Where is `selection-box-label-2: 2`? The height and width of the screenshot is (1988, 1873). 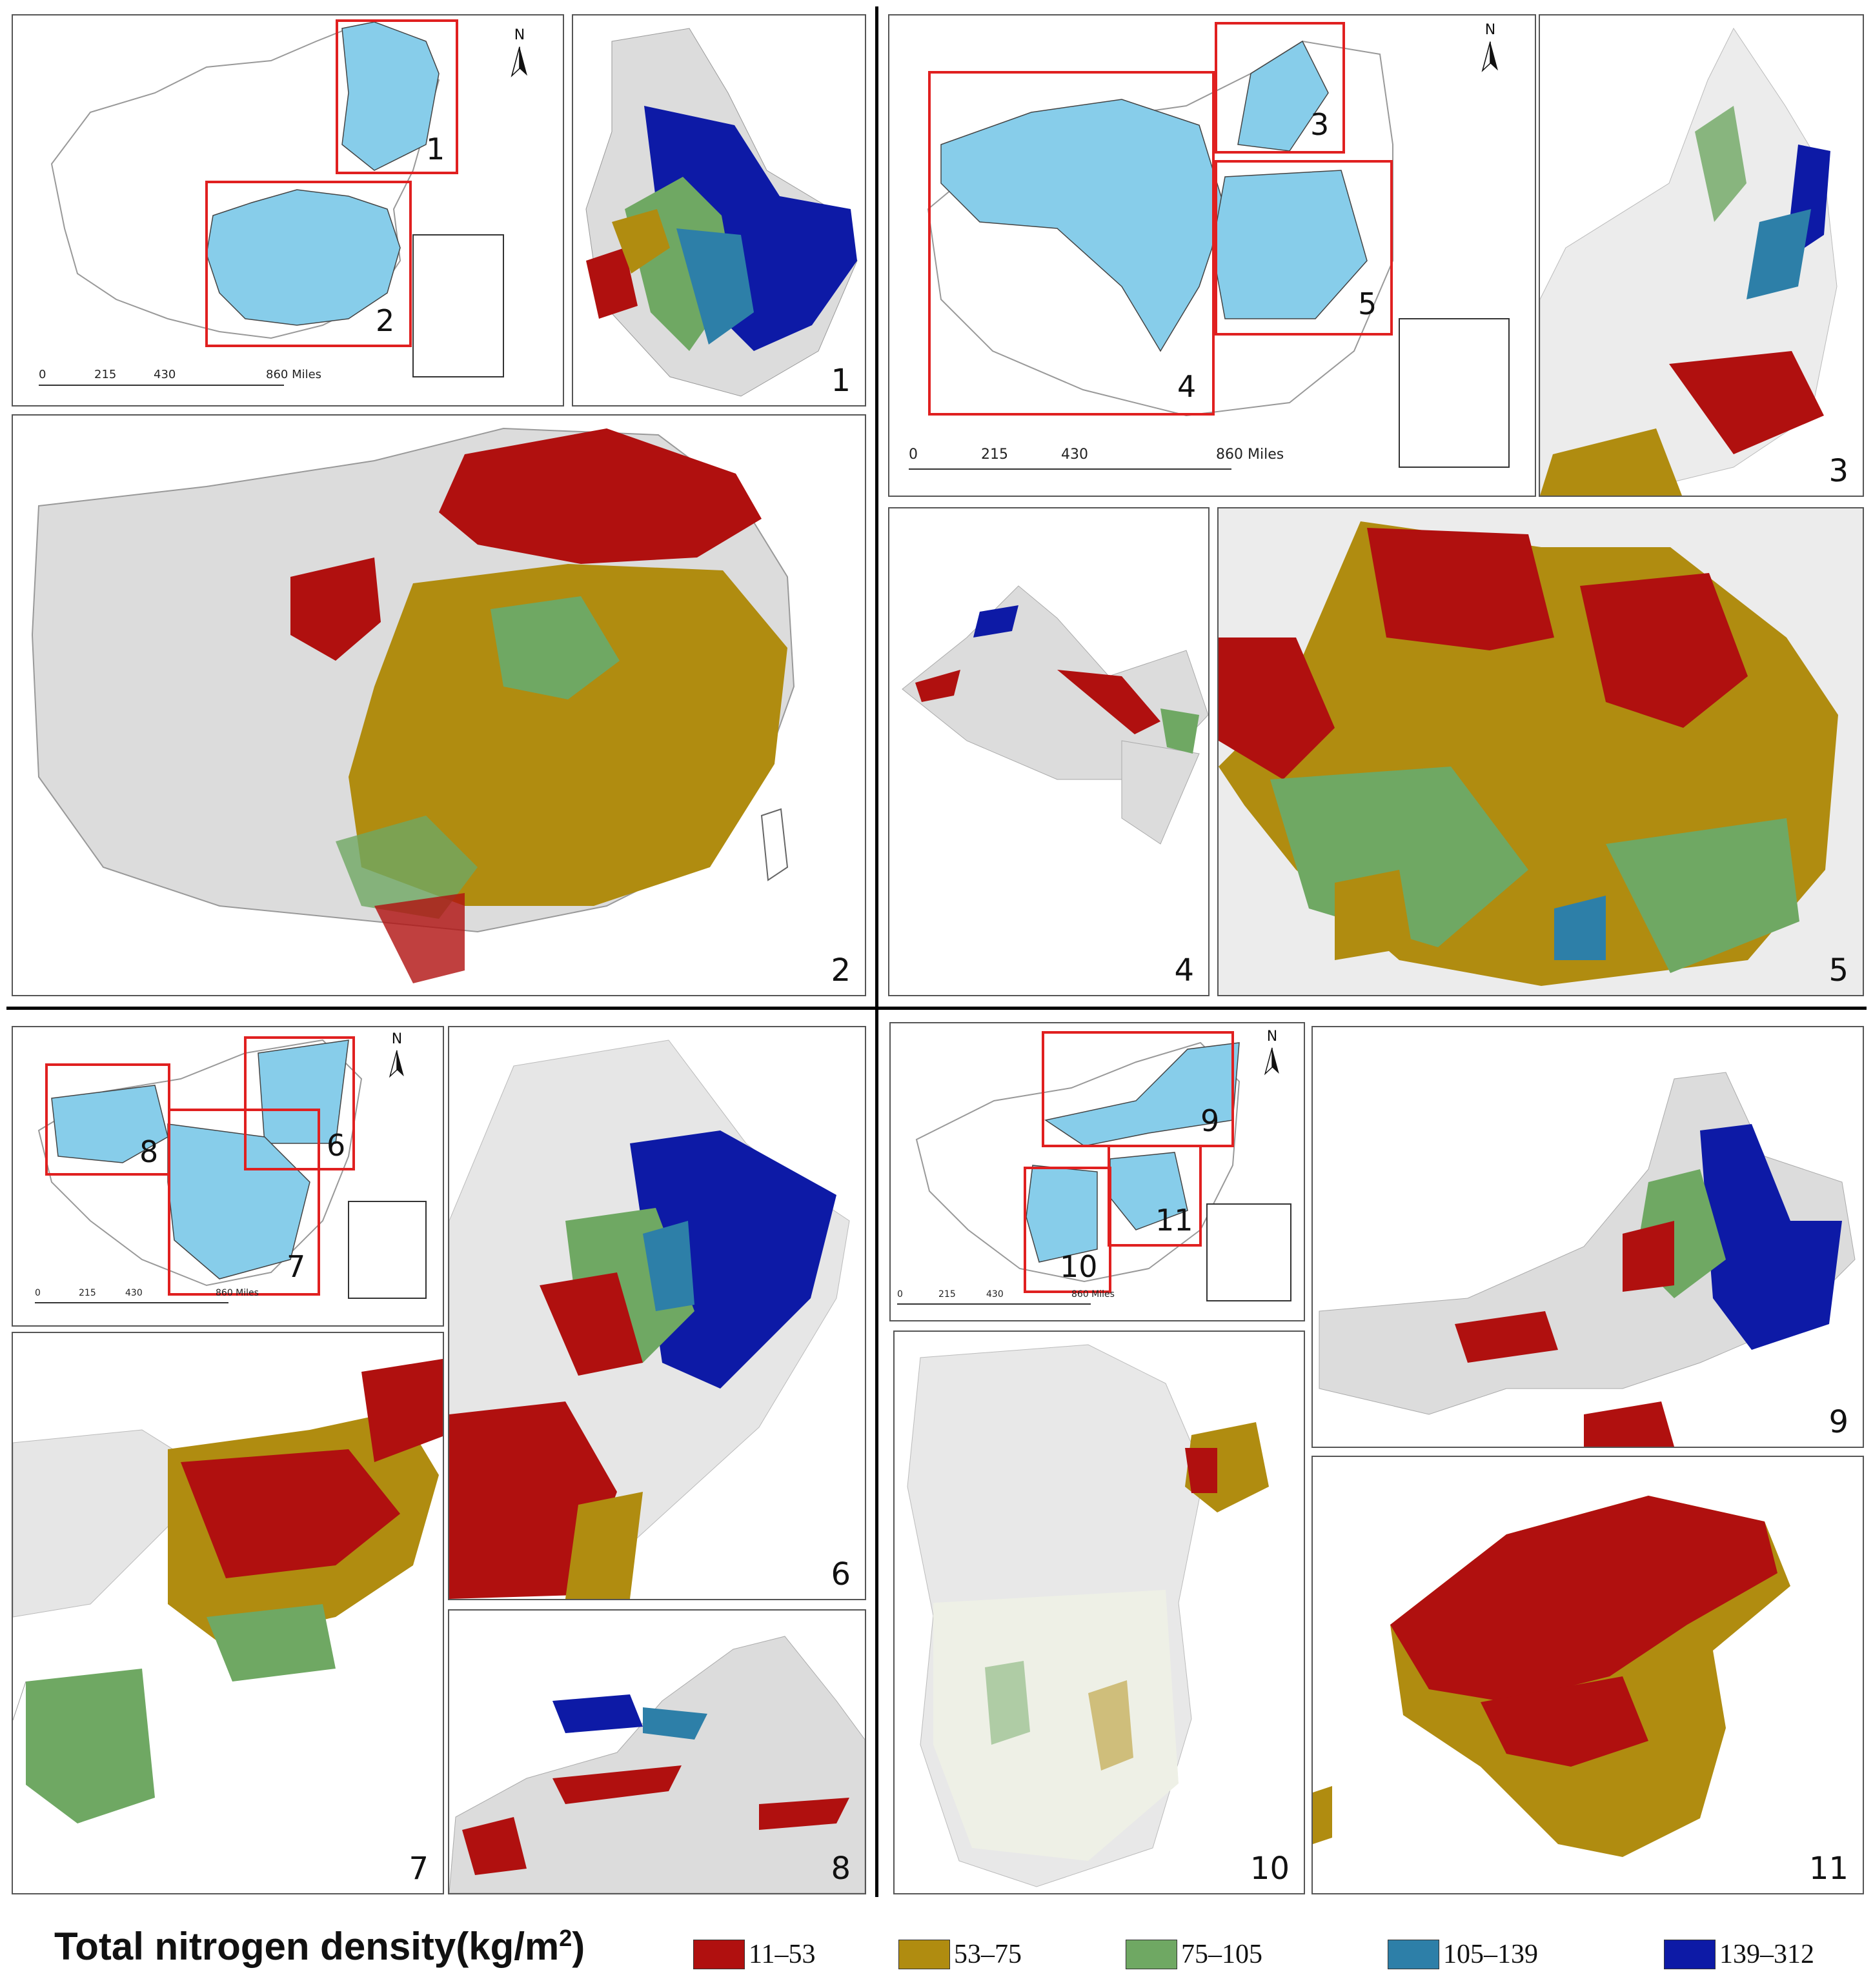
selection-box-label-2: 2 is located at coordinates (386, 320).